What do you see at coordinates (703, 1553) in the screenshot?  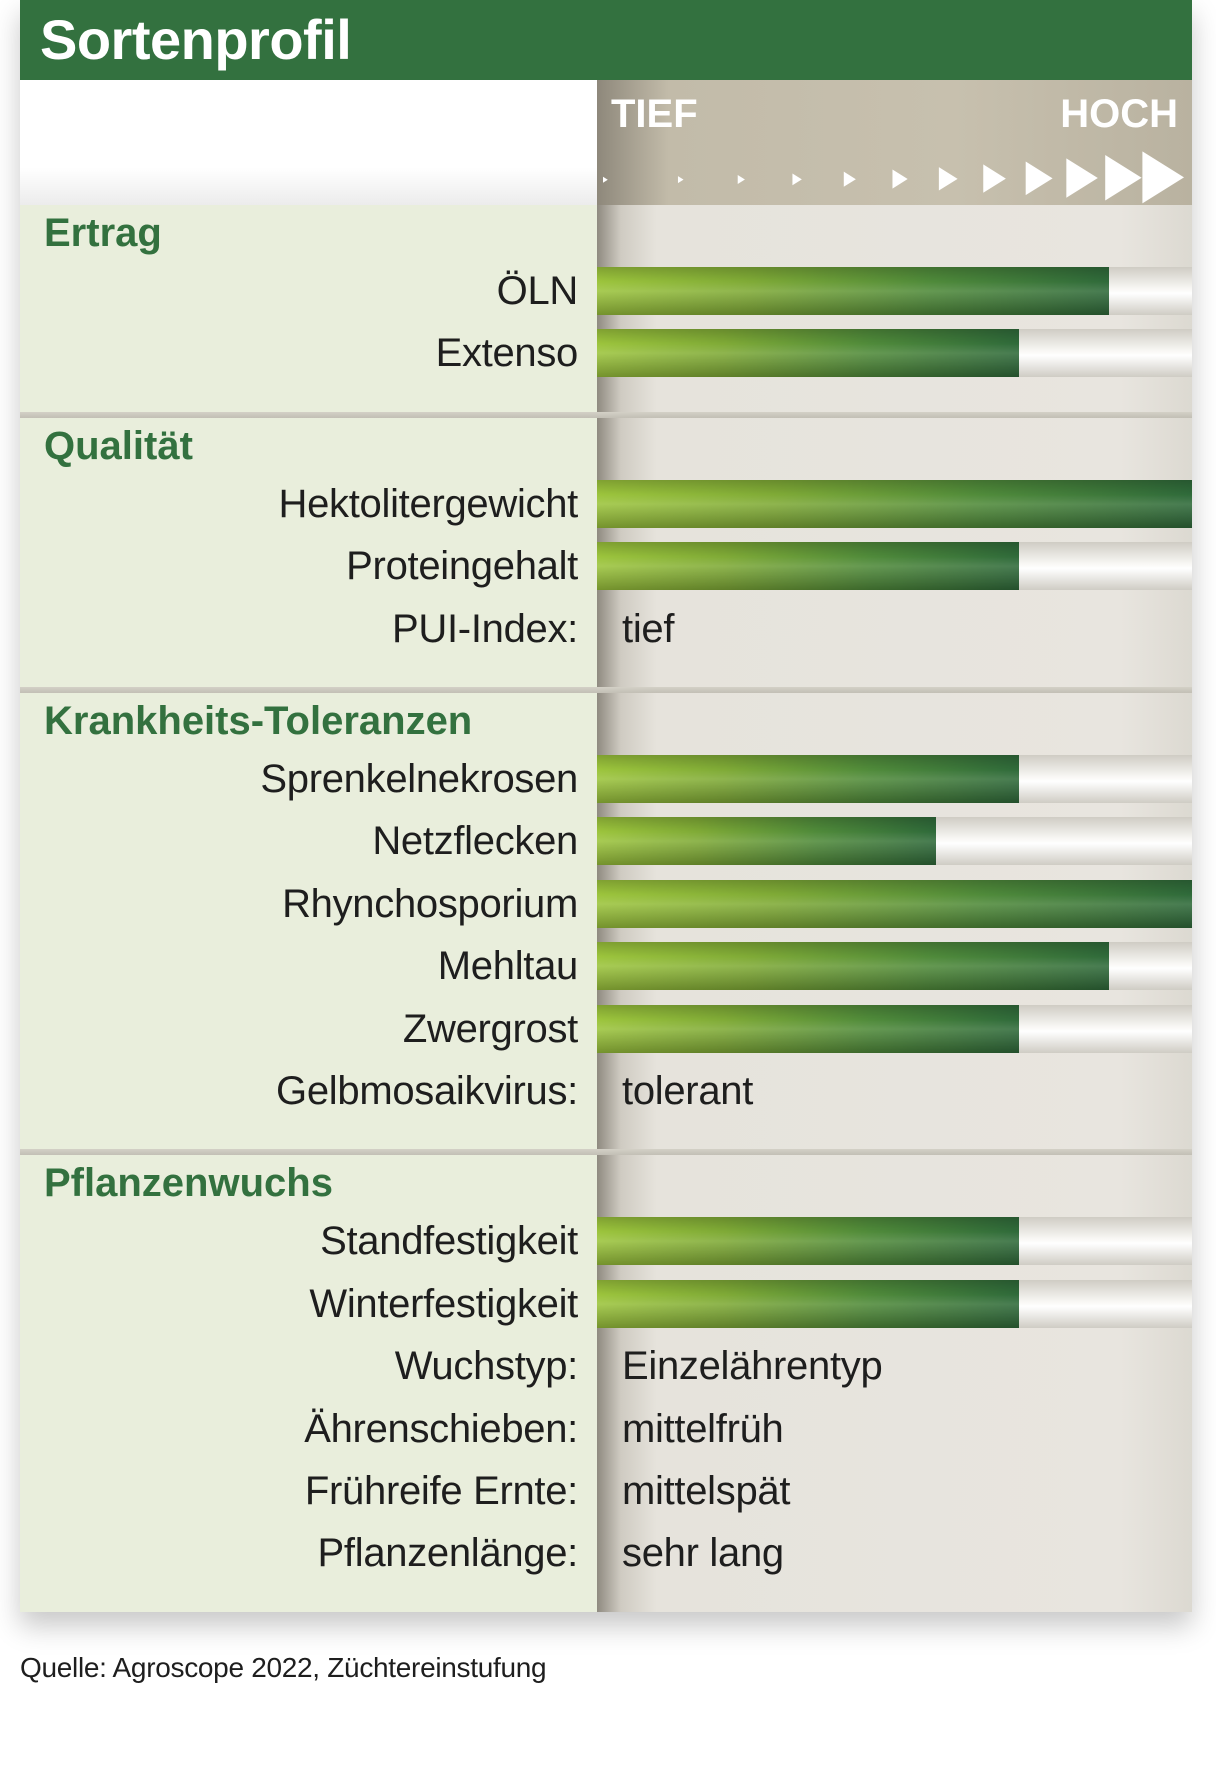 I see `row-value: sehr lang` at bounding box center [703, 1553].